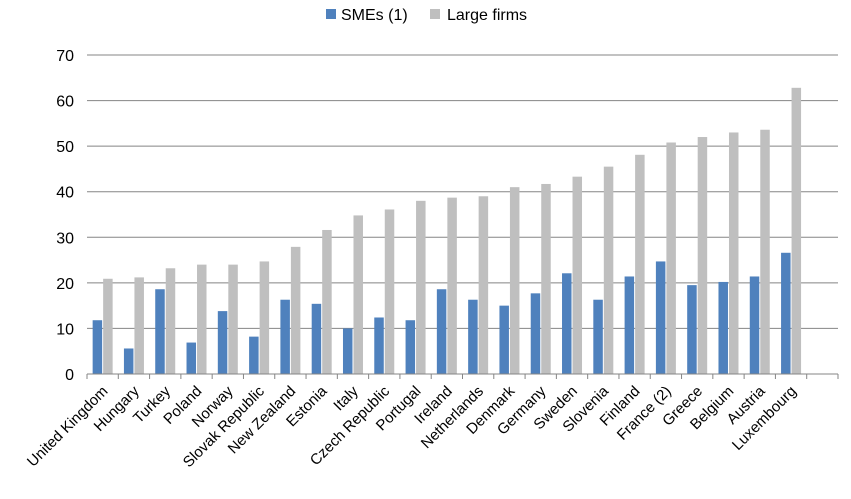 The width and height of the screenshot is (851, 499). I want to click on bar-smes-italy, so click(347, 351).